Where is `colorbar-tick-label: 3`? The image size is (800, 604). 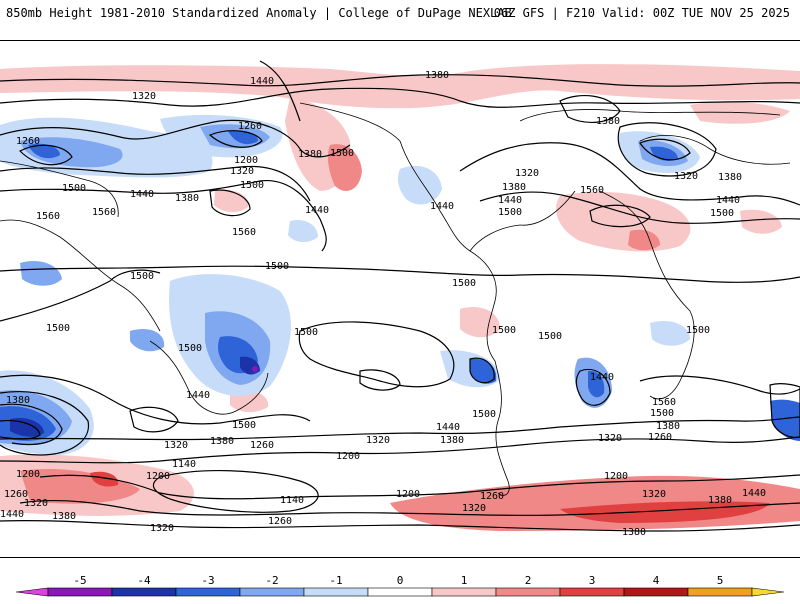 colorbar-tick-label: 3 is located at coordinates (592, 580).